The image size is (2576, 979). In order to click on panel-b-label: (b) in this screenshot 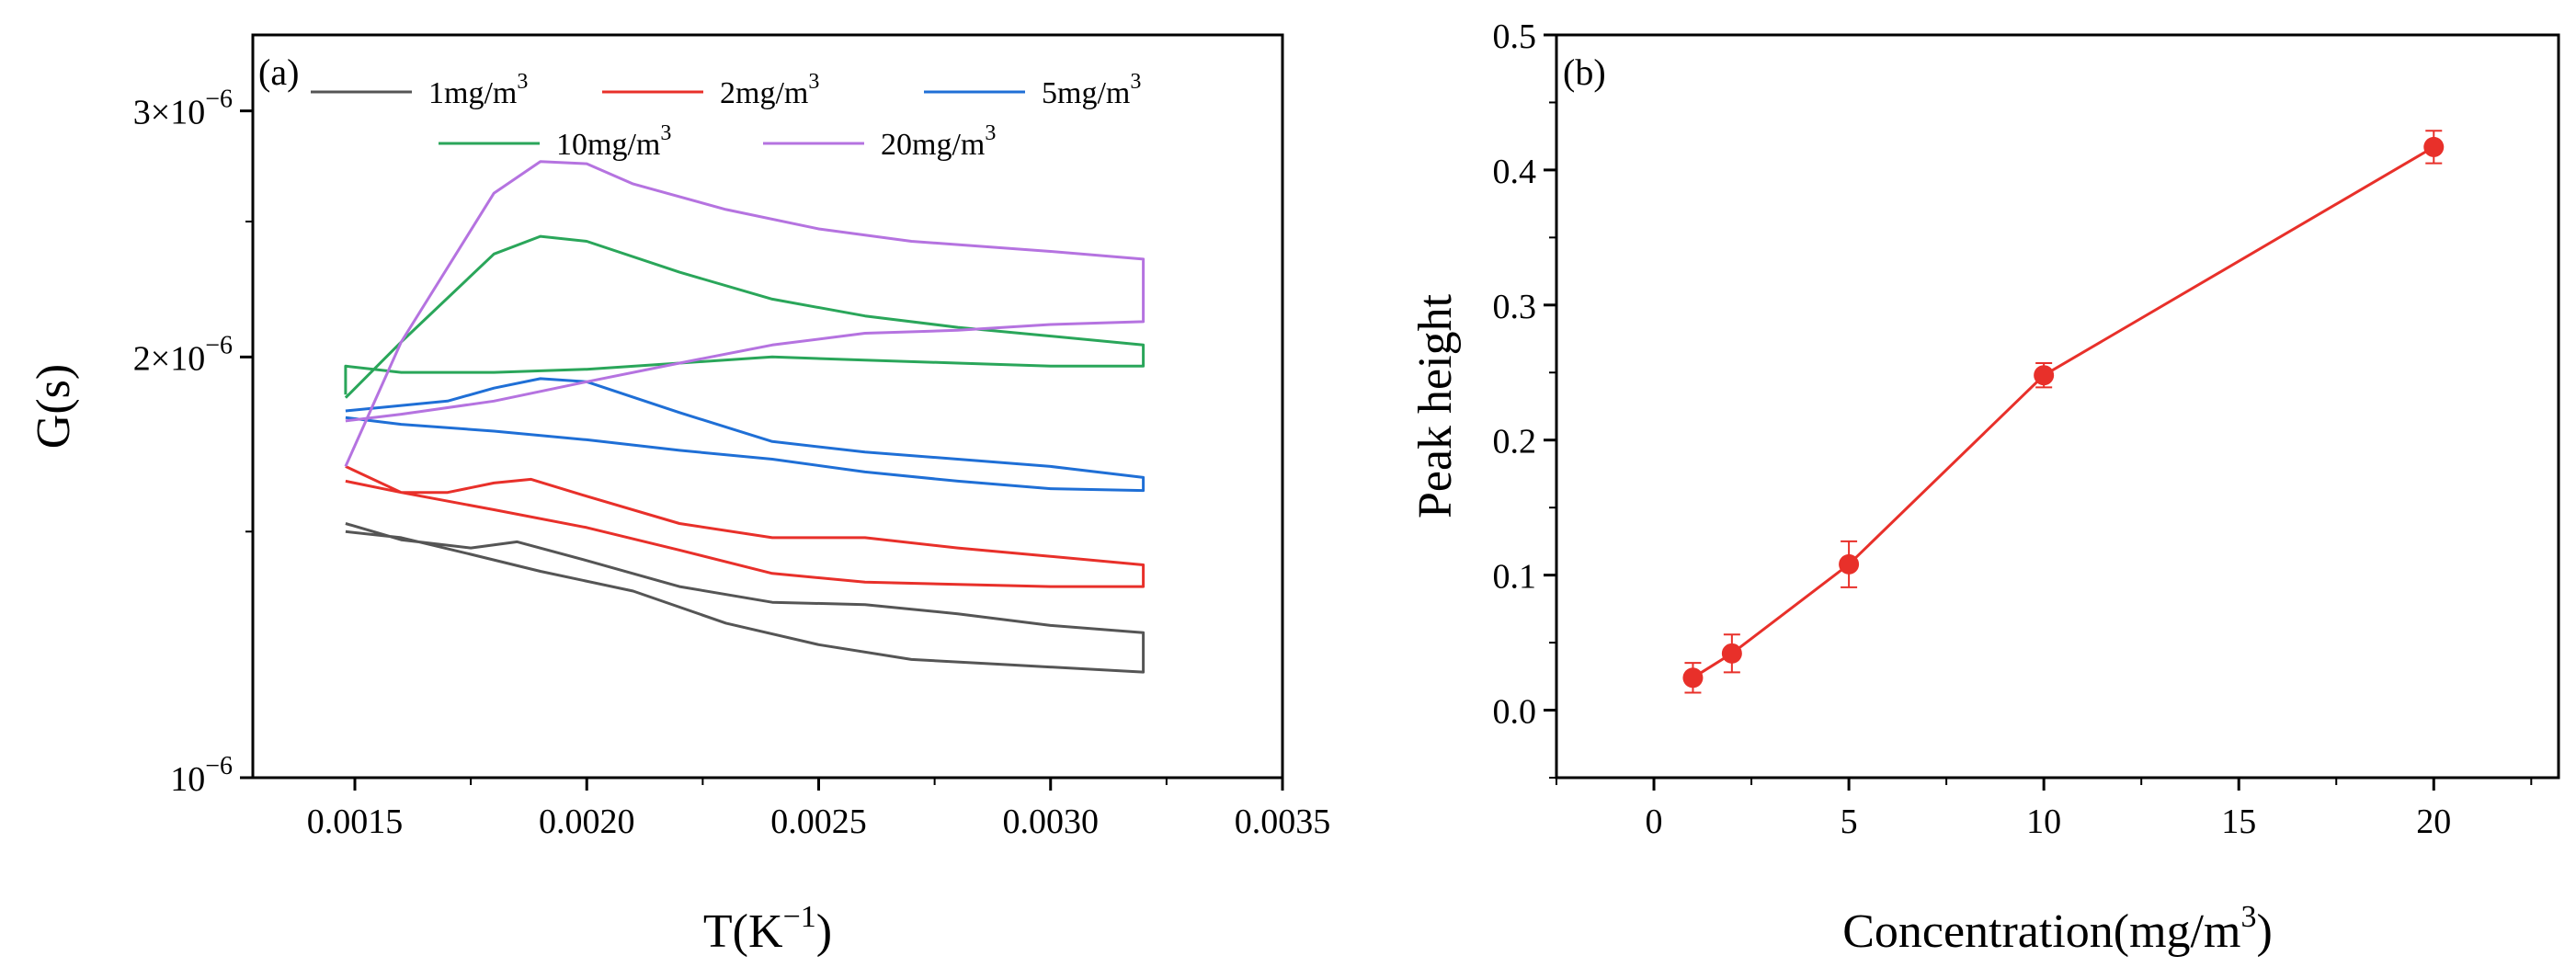, I will do `click(1584, 72)`.